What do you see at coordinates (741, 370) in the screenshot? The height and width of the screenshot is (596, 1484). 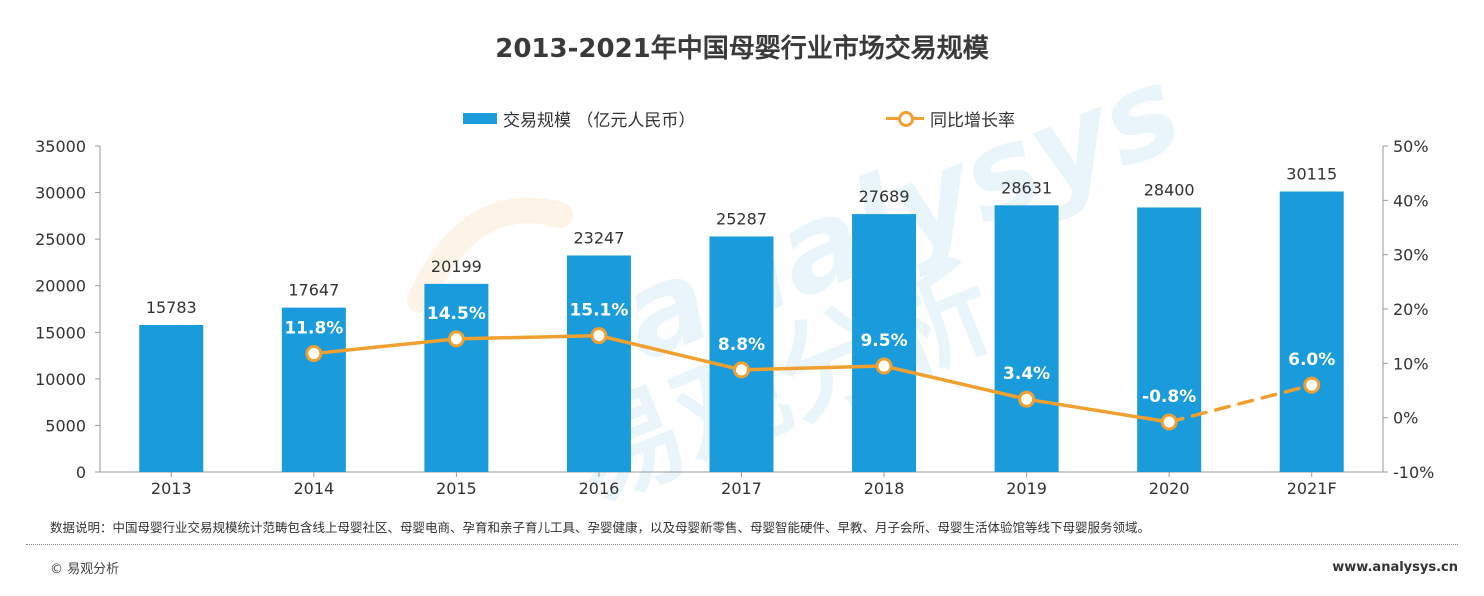 I see `growth-point-2017` at bounding box center [741, 370].